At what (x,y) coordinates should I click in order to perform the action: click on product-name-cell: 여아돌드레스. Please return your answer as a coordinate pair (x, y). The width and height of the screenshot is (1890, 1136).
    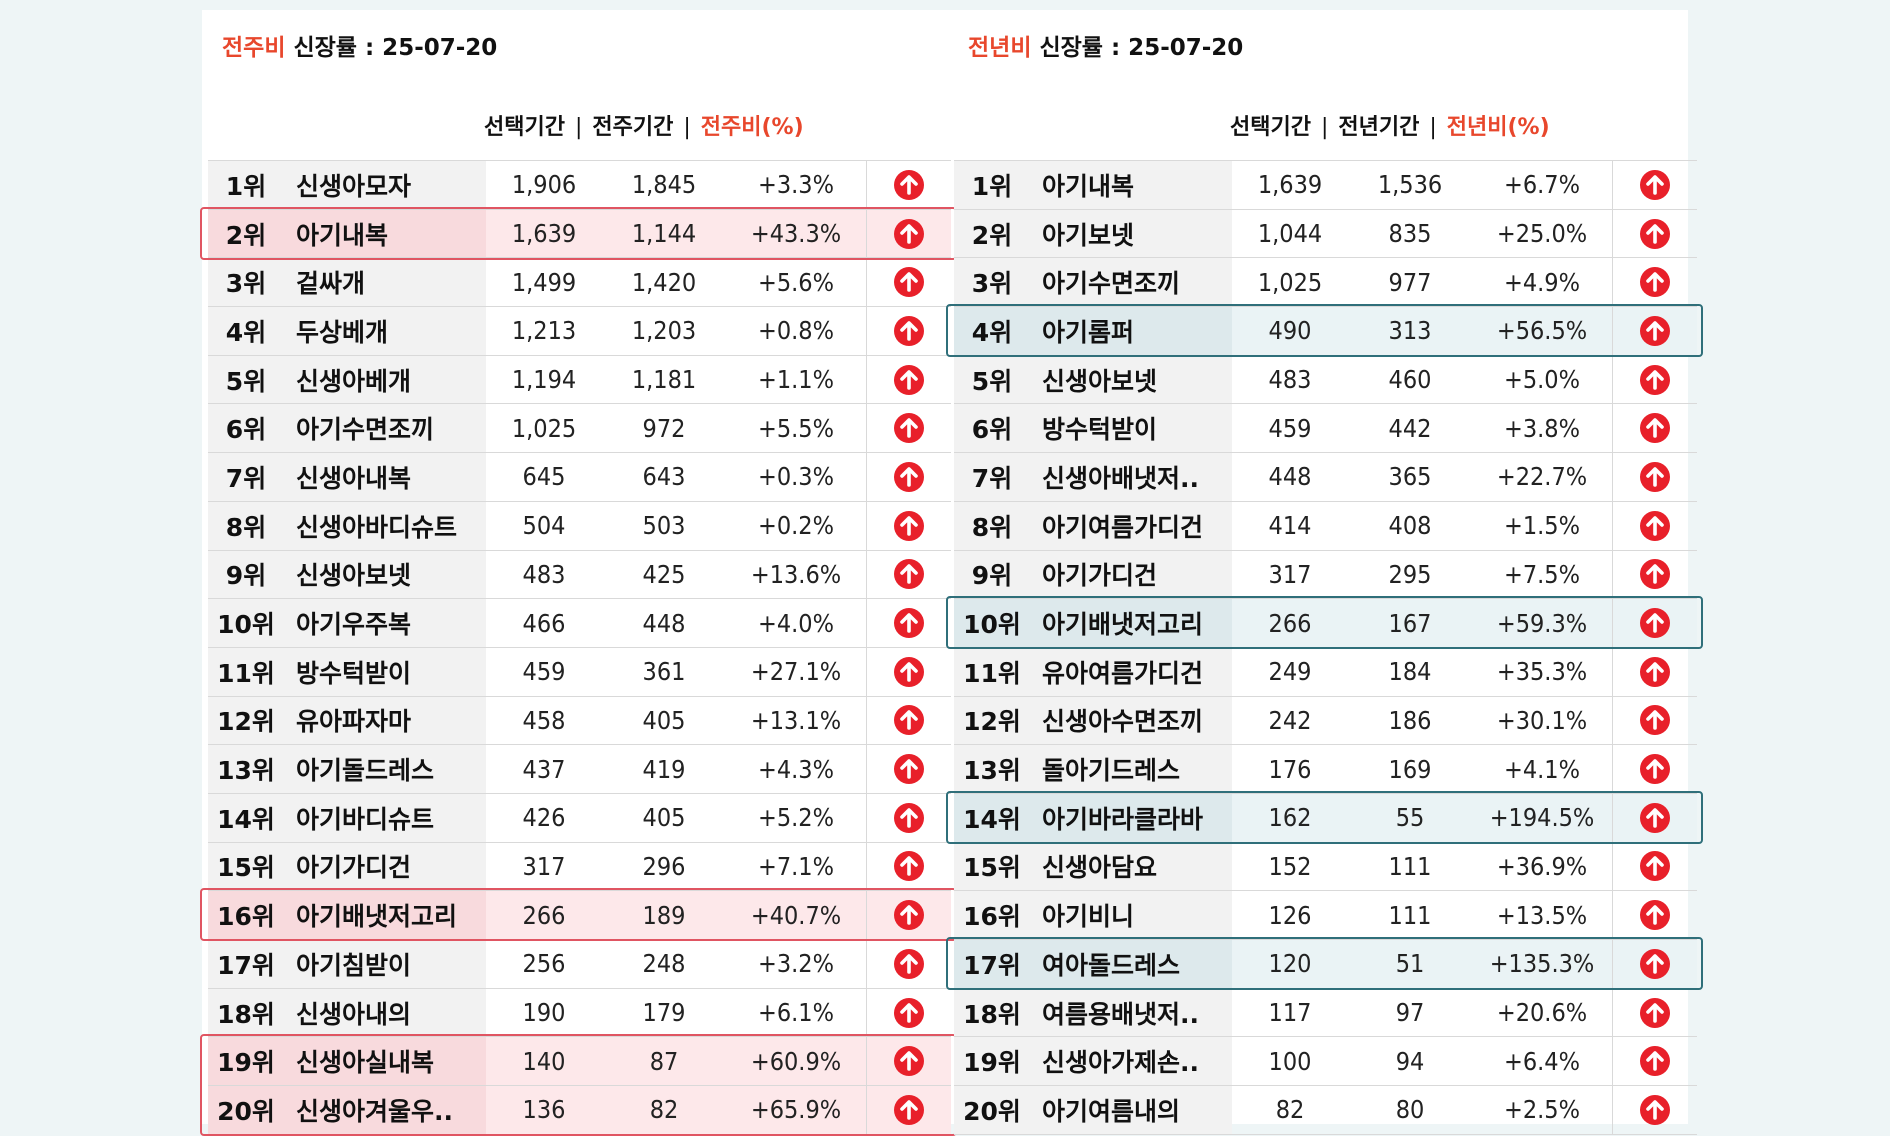
    Looking at the image, I should click on (1131, 964).